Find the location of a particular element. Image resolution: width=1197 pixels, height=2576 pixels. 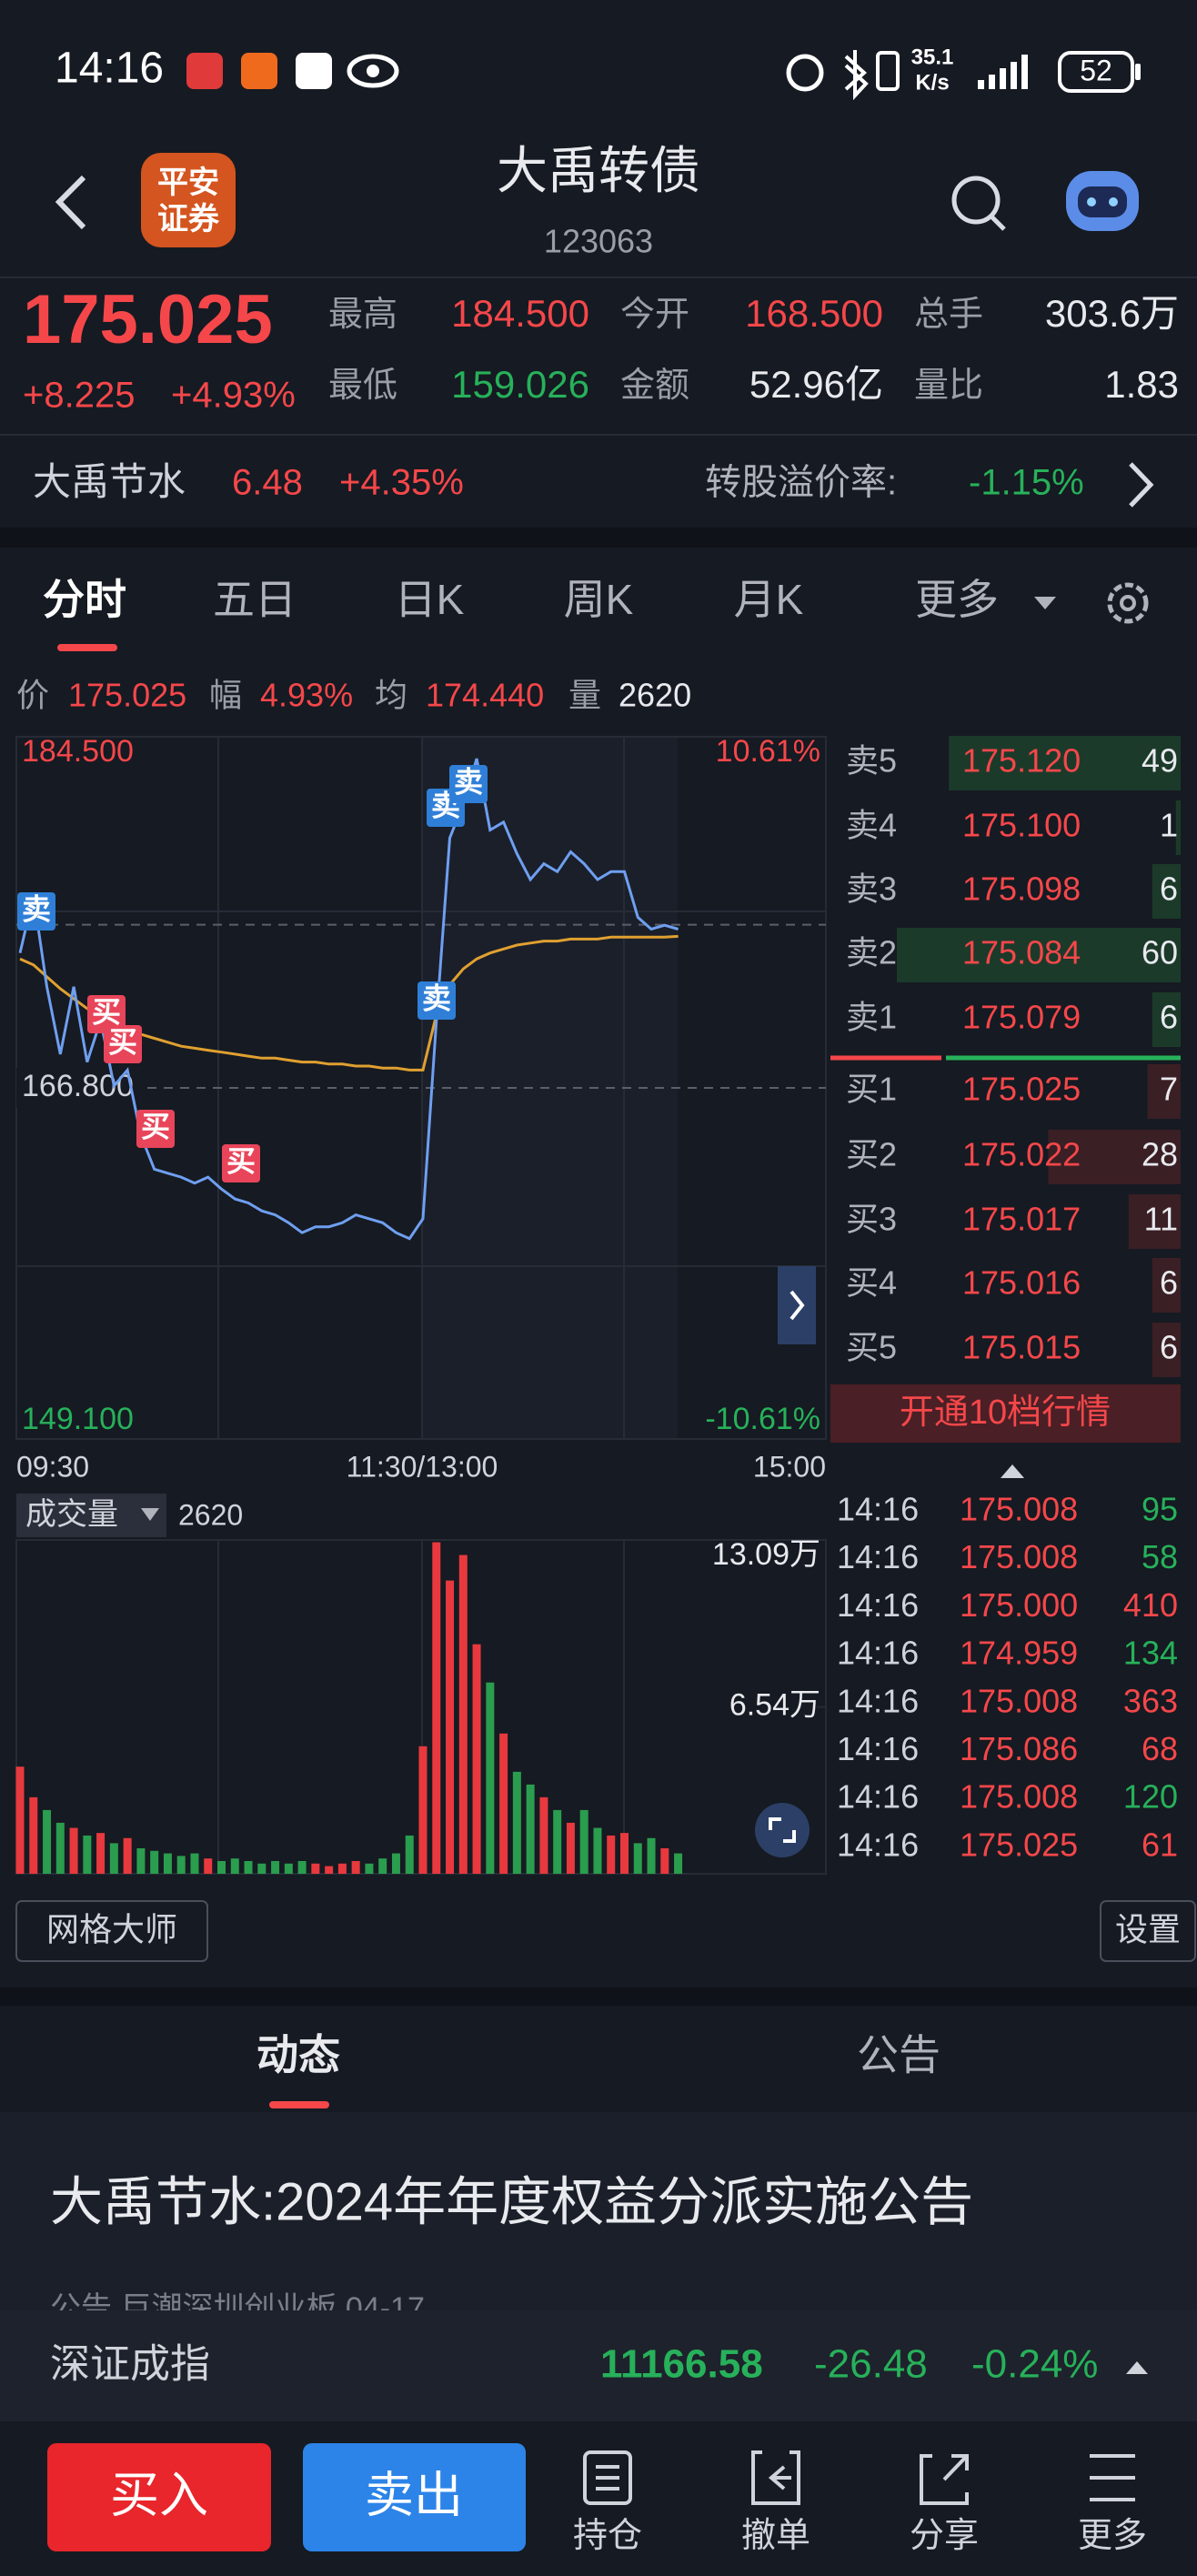

sell-button is located at coordinates (414, 2497).